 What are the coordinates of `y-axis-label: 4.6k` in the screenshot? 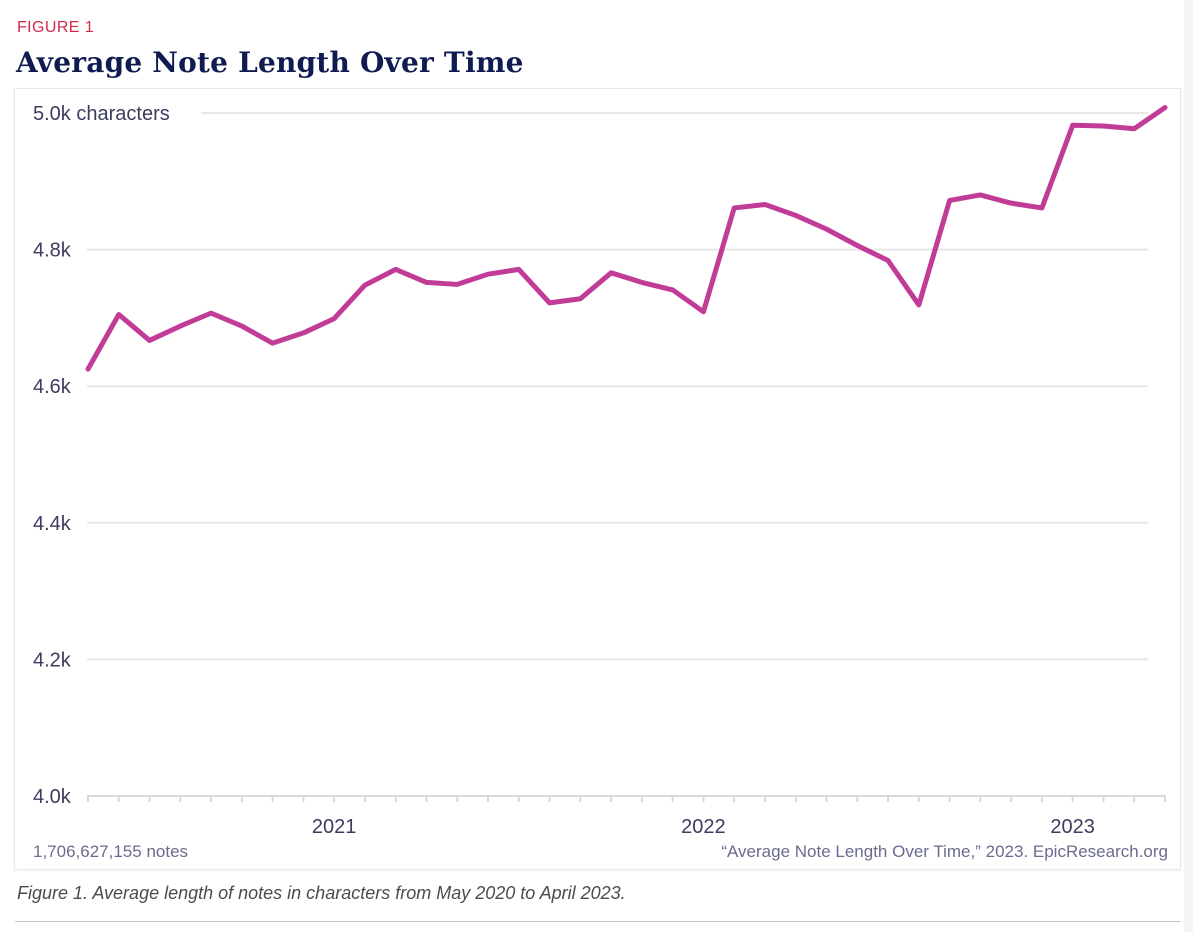 It's located at (52, 387).